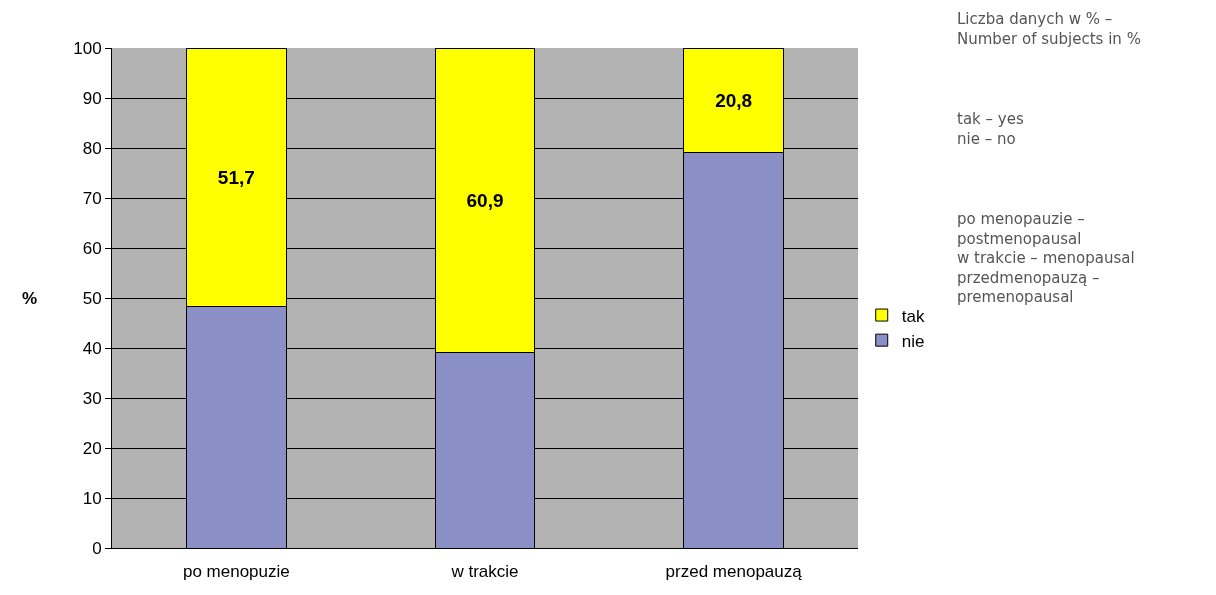 The image size is (1216, 595). What do you see at coordinates (734, 572) in the screenshot?
I see `x-tick-label: przed menopauzą` at bounding box center [734, 572].